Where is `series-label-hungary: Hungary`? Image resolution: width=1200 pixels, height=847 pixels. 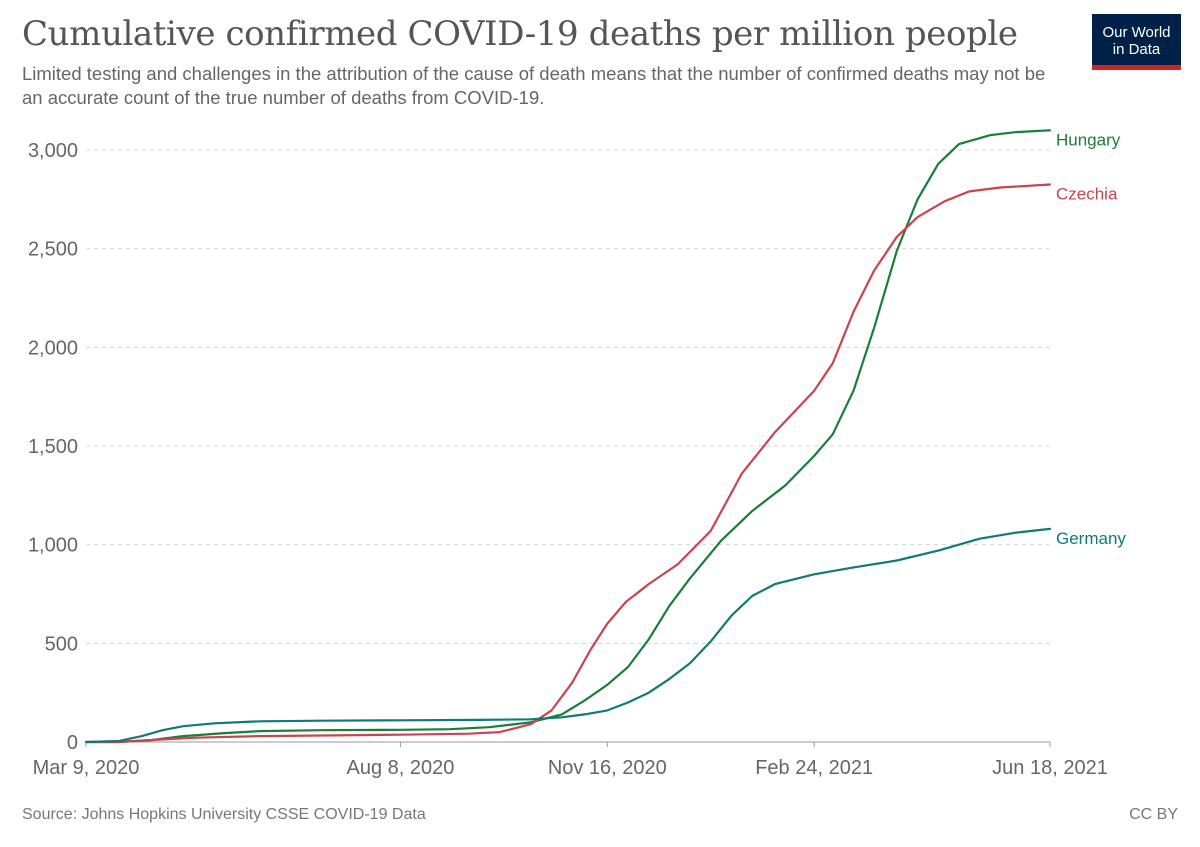
series-label-hungary: Hungary is located at coordinates (1088, 139).